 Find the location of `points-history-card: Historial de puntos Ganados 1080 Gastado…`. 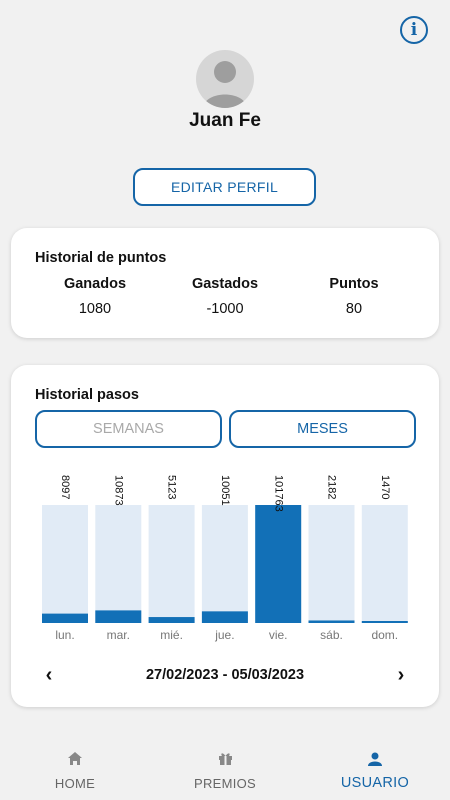

points-history-card: Historial de puntos Ganados 1080 Gastado… is located at coordinates (225, 283).